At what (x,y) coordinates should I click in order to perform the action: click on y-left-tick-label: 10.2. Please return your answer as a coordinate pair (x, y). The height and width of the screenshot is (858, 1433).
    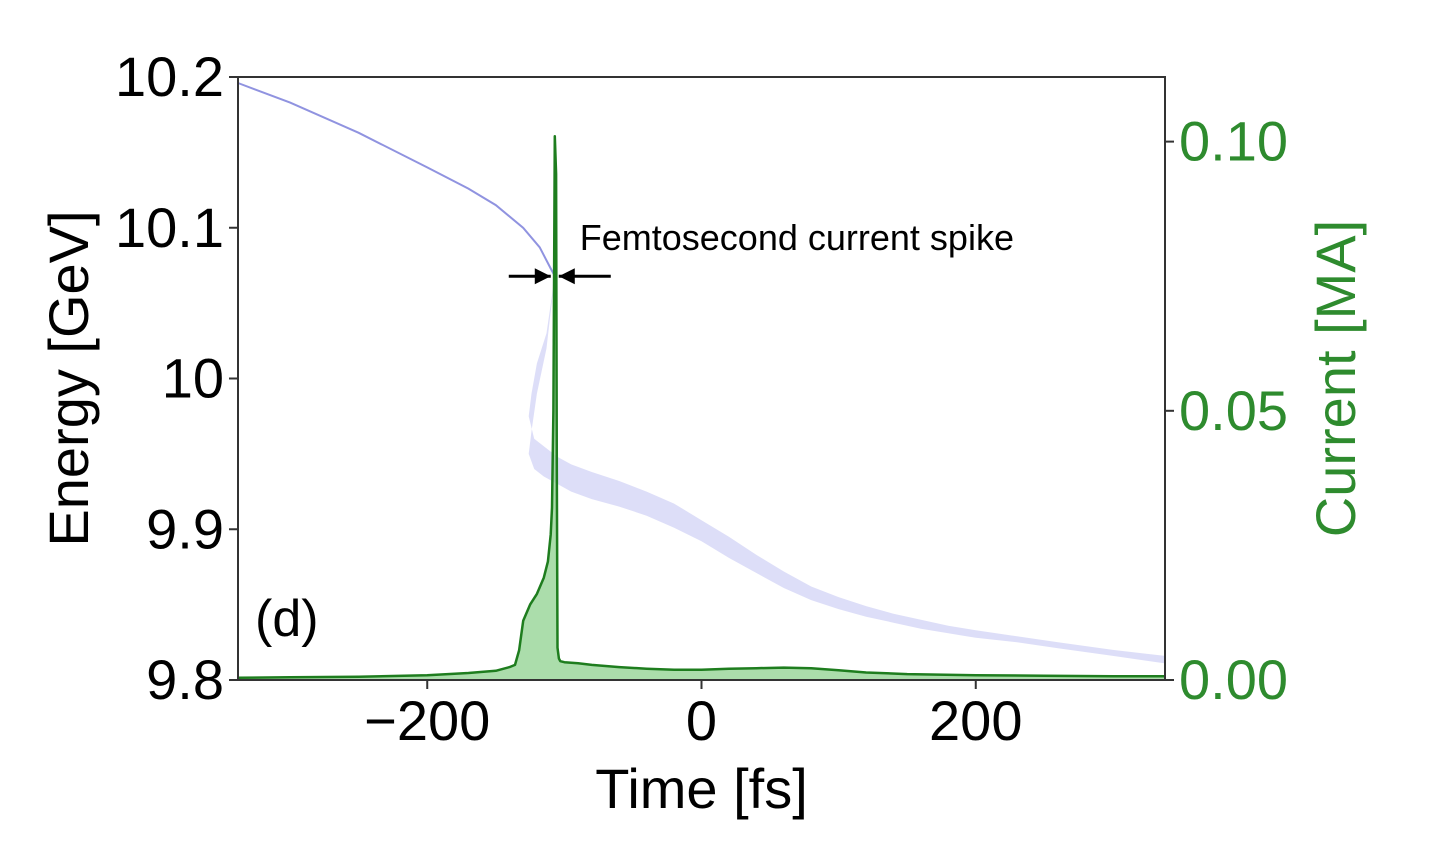
    Looking at the image, I should click on (169, 76).